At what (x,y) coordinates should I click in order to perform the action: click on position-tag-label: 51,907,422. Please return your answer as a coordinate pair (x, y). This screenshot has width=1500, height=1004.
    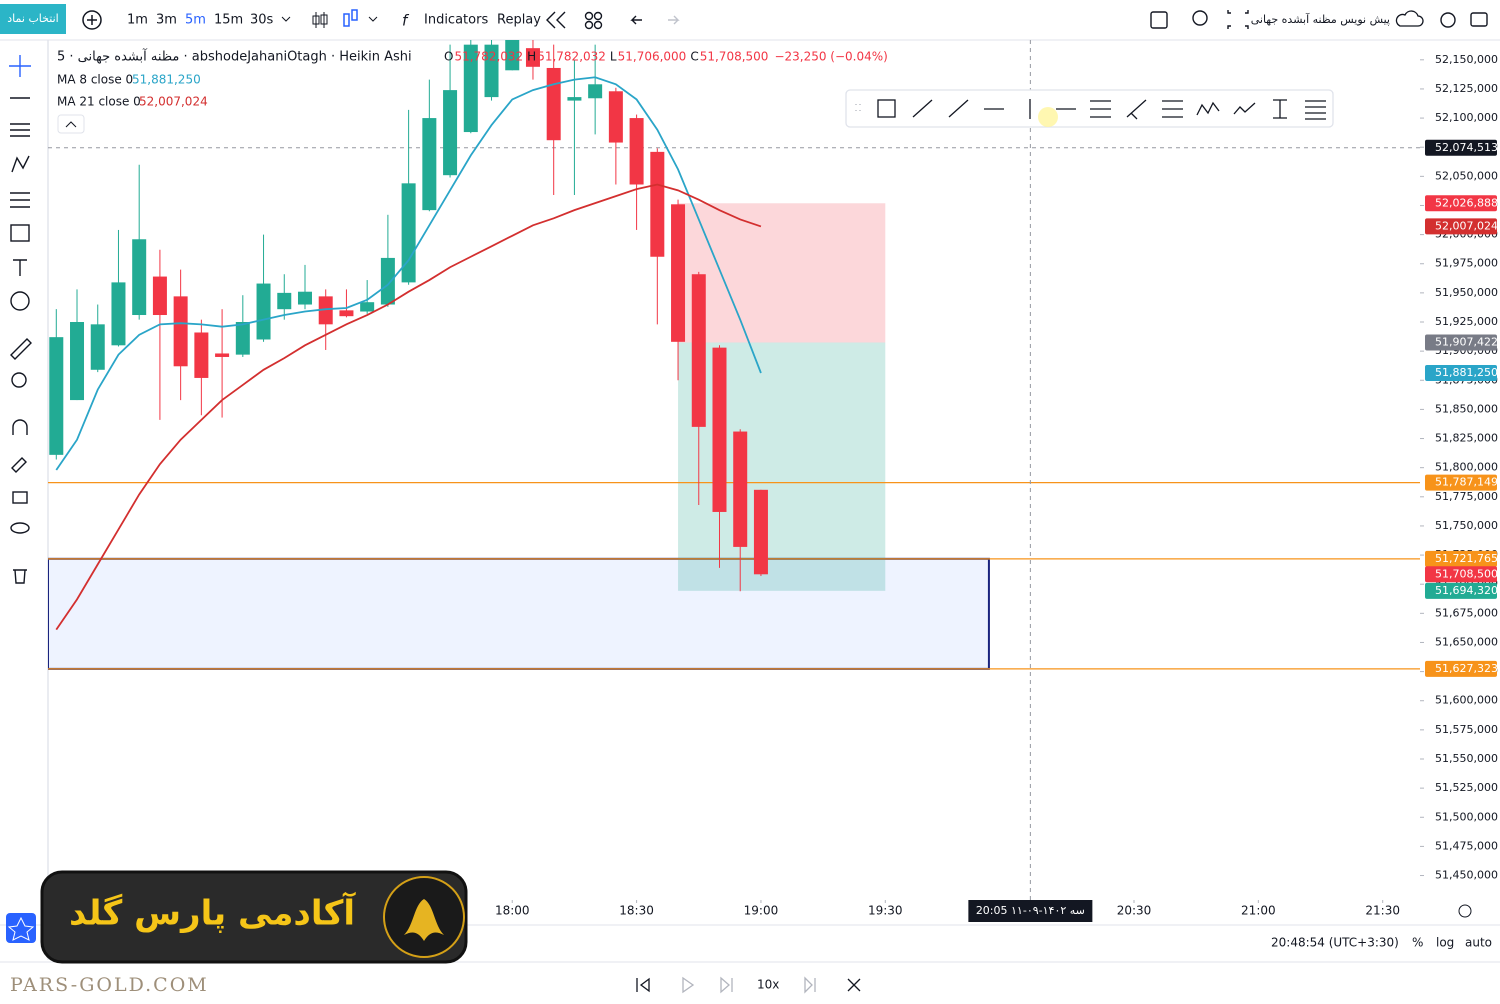
    Looking at the image, I should click on (1466, 341).